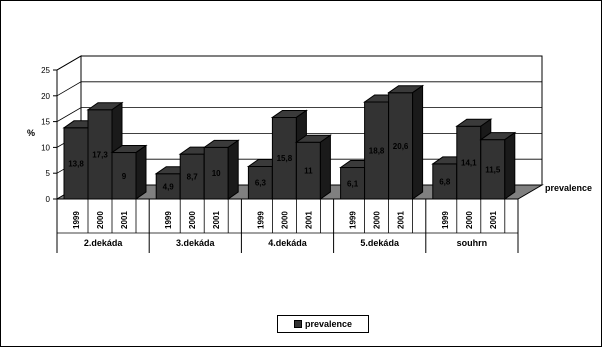 This screenshot has height=351, width=604. I want to click on data-label: 4,9, so click(169, 186).